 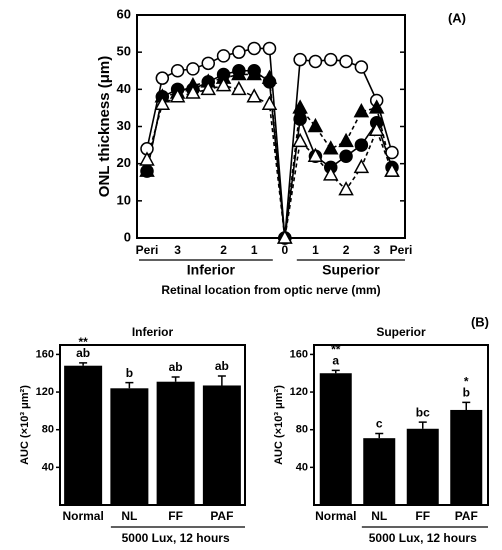 I want to click on chart-title: Superior, so click(x=401, y=332).